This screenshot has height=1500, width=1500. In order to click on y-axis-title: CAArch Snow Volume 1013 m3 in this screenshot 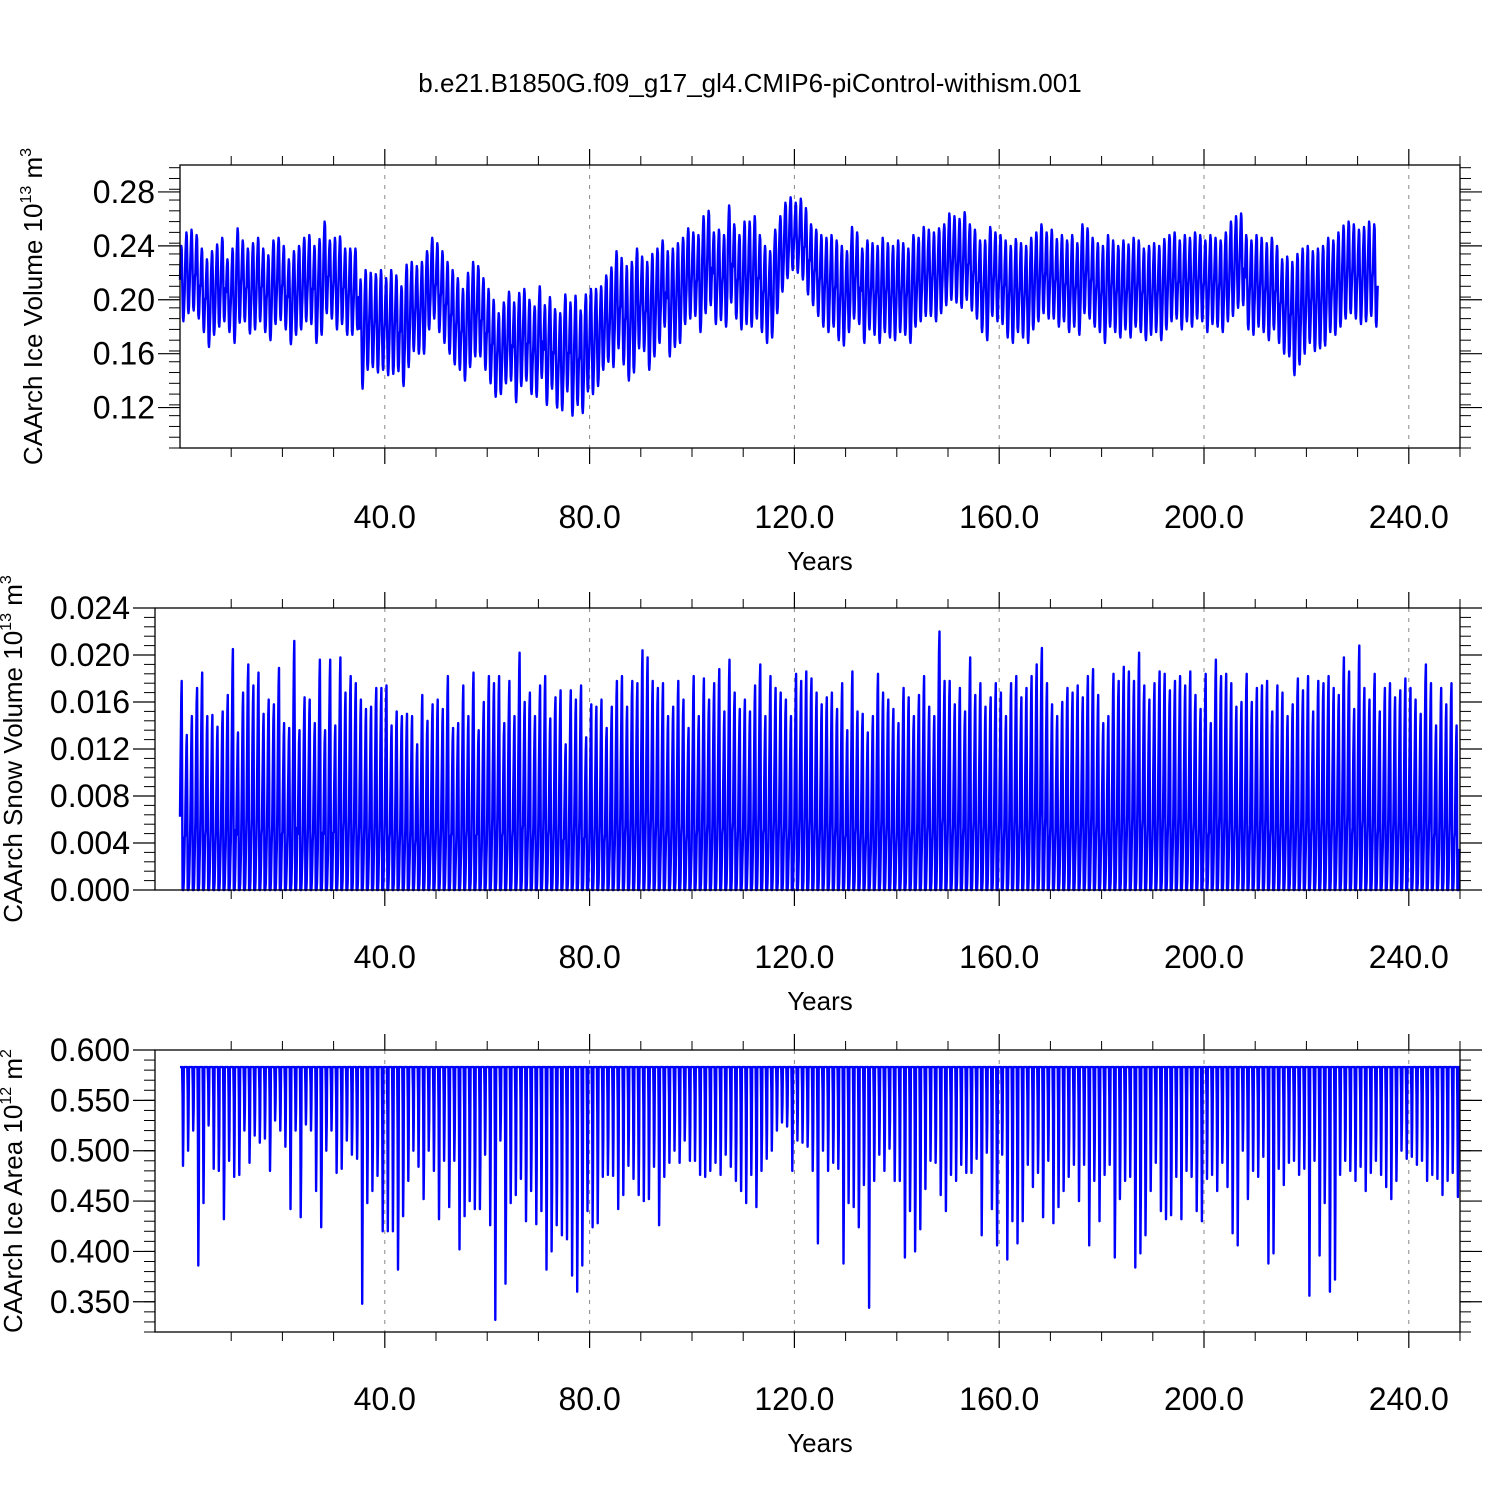, I will do `click(14, 749)`.